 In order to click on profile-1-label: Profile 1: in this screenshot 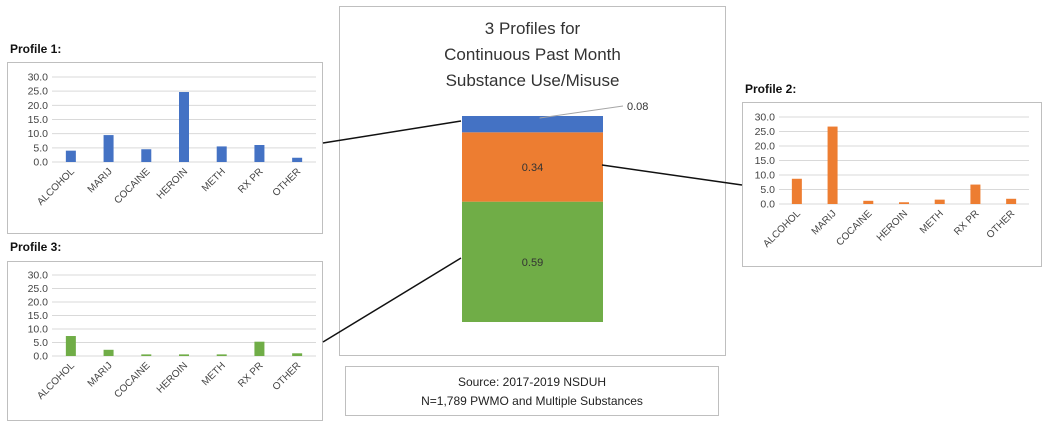, I will do `click(36, 49)`.